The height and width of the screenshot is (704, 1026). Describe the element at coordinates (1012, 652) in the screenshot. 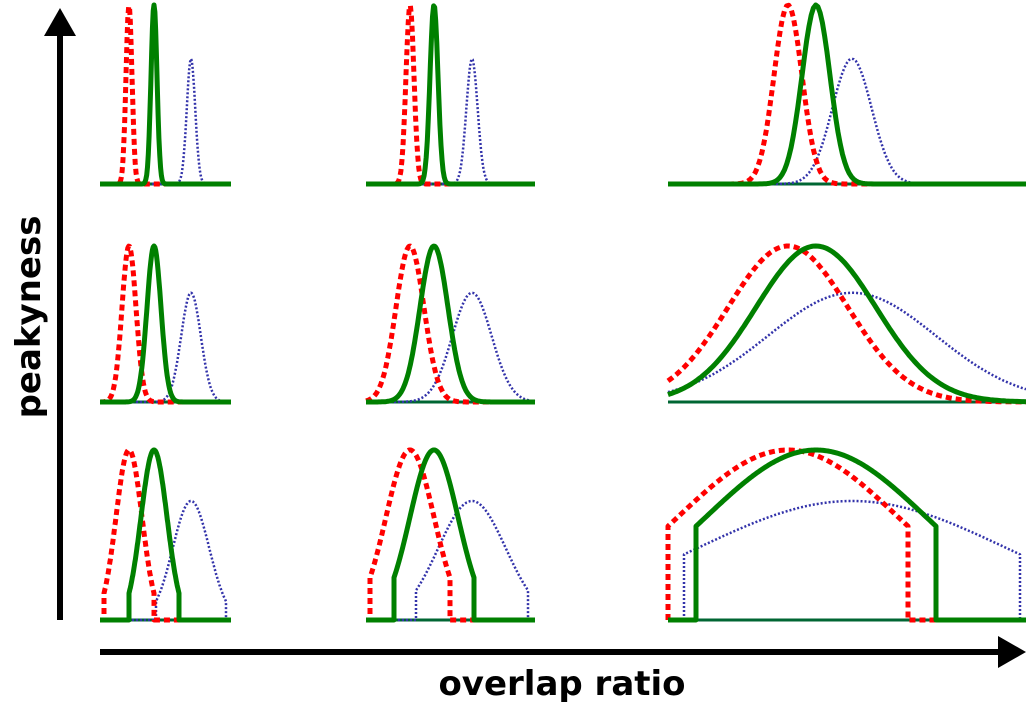

I see `x-axis-arrowhead` at that location.